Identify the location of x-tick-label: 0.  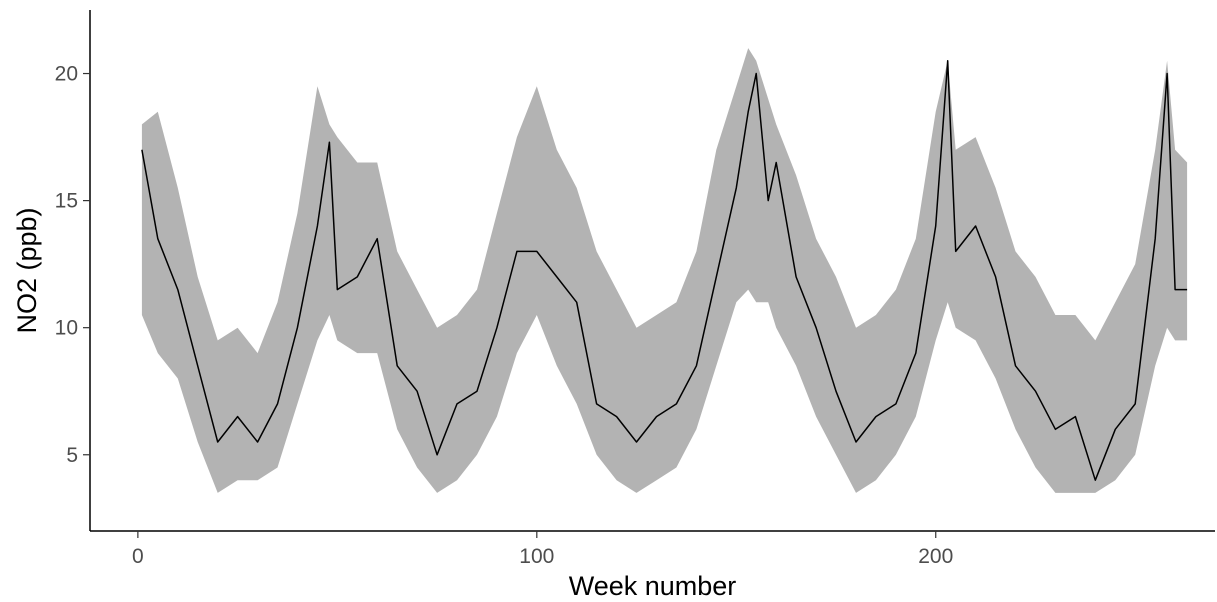
(138, 556).